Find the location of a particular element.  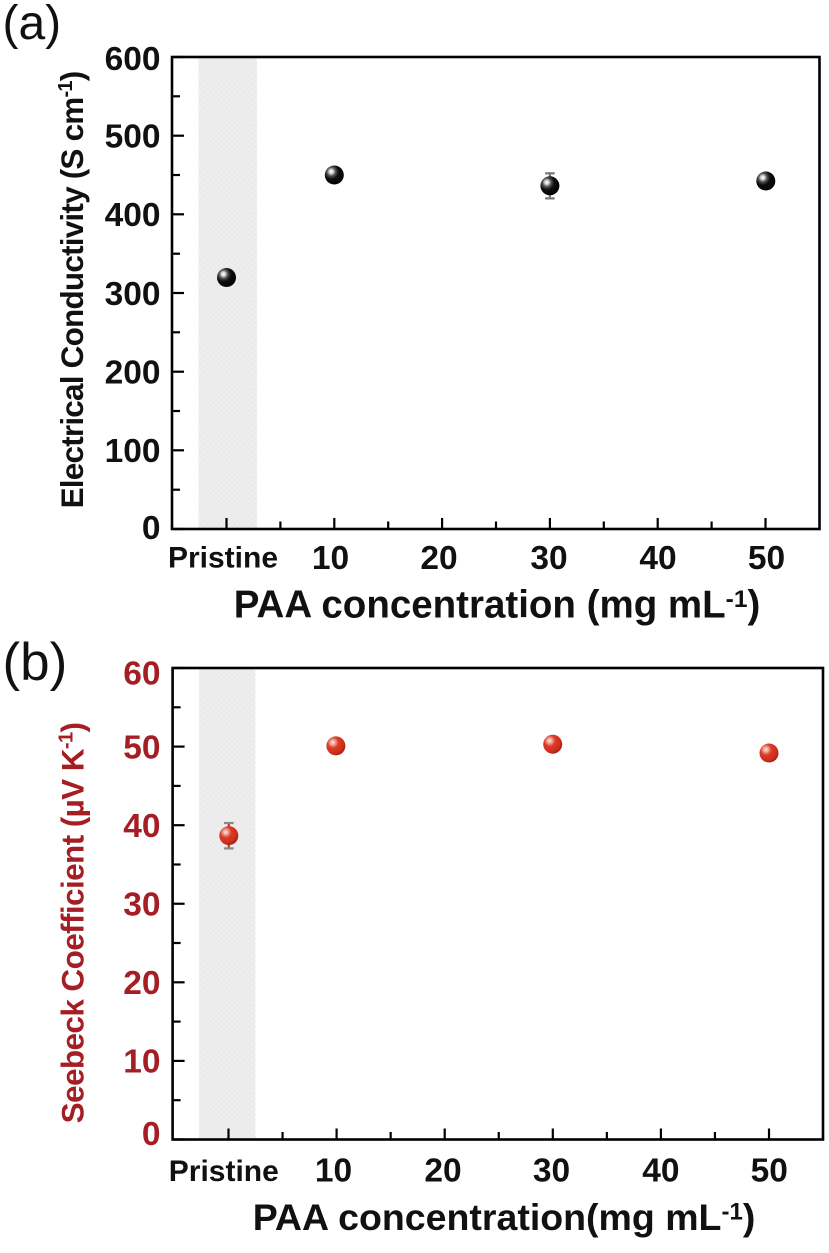

svg-text: 500 is located at coordinates (133, 137).